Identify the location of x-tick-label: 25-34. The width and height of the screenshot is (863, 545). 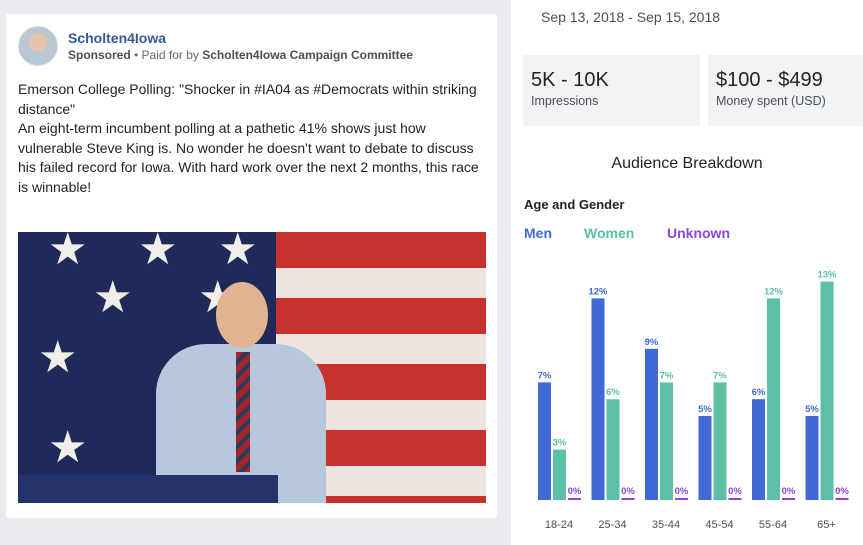
(612, 525).